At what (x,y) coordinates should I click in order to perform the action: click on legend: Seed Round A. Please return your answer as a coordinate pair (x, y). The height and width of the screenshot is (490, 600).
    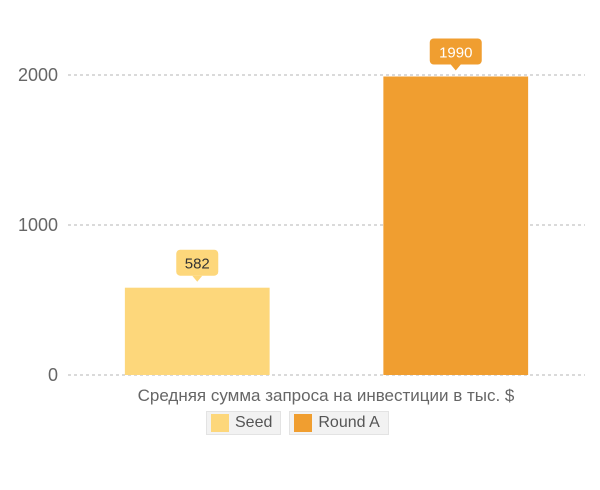
    Looking at the image, I should click on (297, 423).